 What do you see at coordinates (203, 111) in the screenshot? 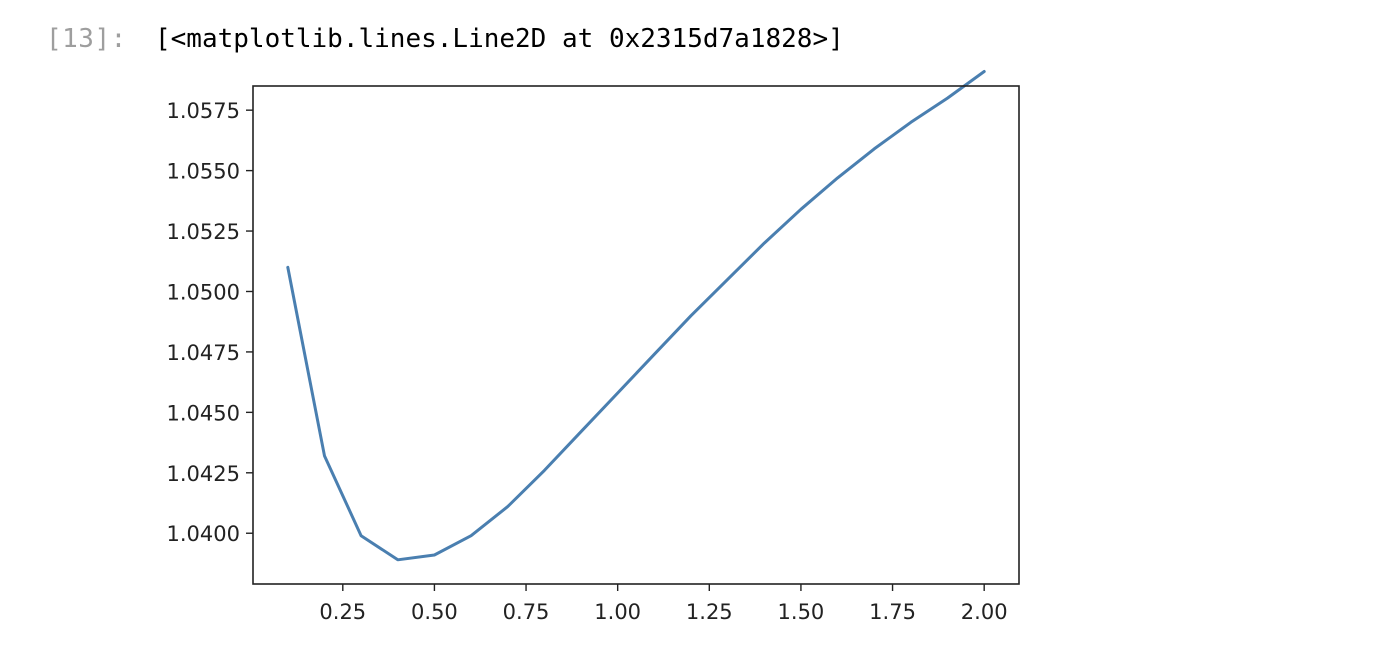
I see `y-tick-label: 1.0575` at bounding box center [203, 111].